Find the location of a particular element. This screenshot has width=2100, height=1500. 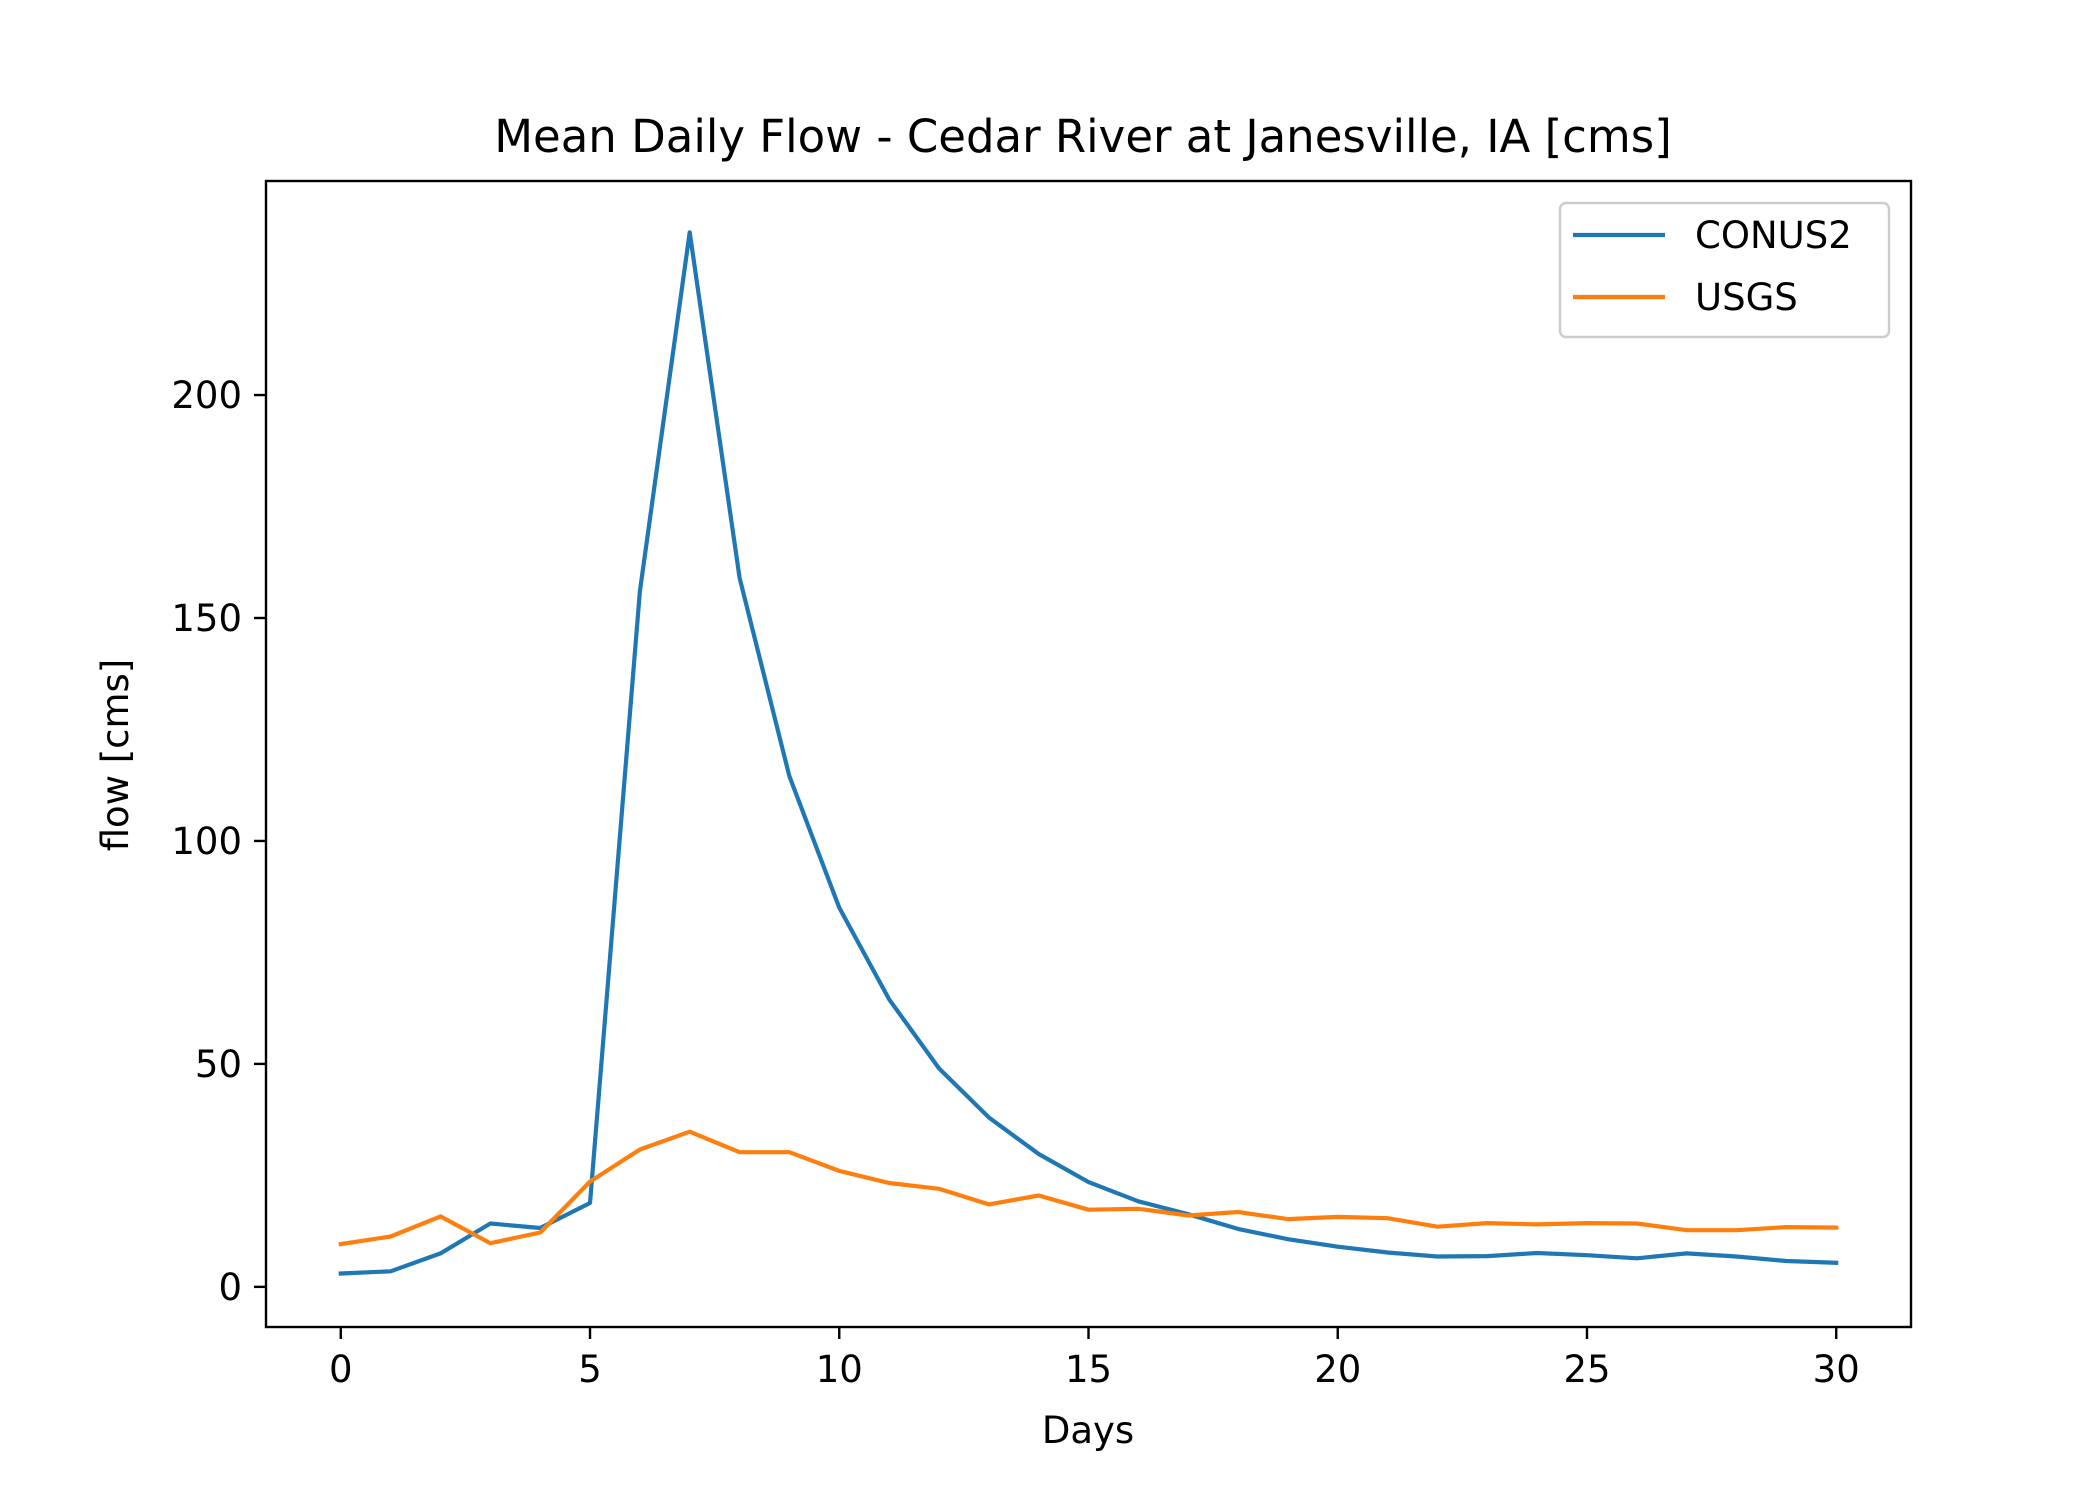

y-axis-ticks: 0 50 100 150 200 is located at coordinates (218, 841).